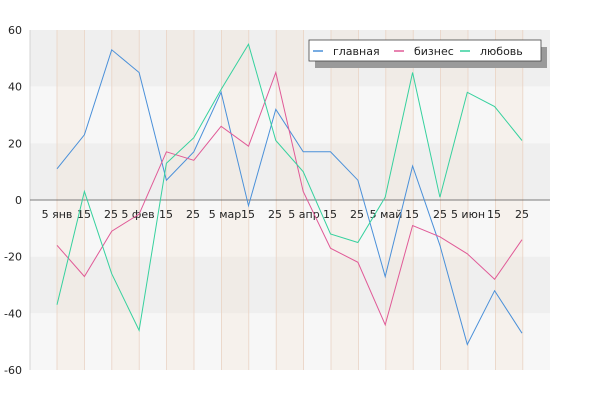 Image resolution: width=600 pixels, height=400 pixels. What do you see at coordinates (18, 200) in the screenshot?
I see `y-tick-label: 0` at bounding box center [18, 200].